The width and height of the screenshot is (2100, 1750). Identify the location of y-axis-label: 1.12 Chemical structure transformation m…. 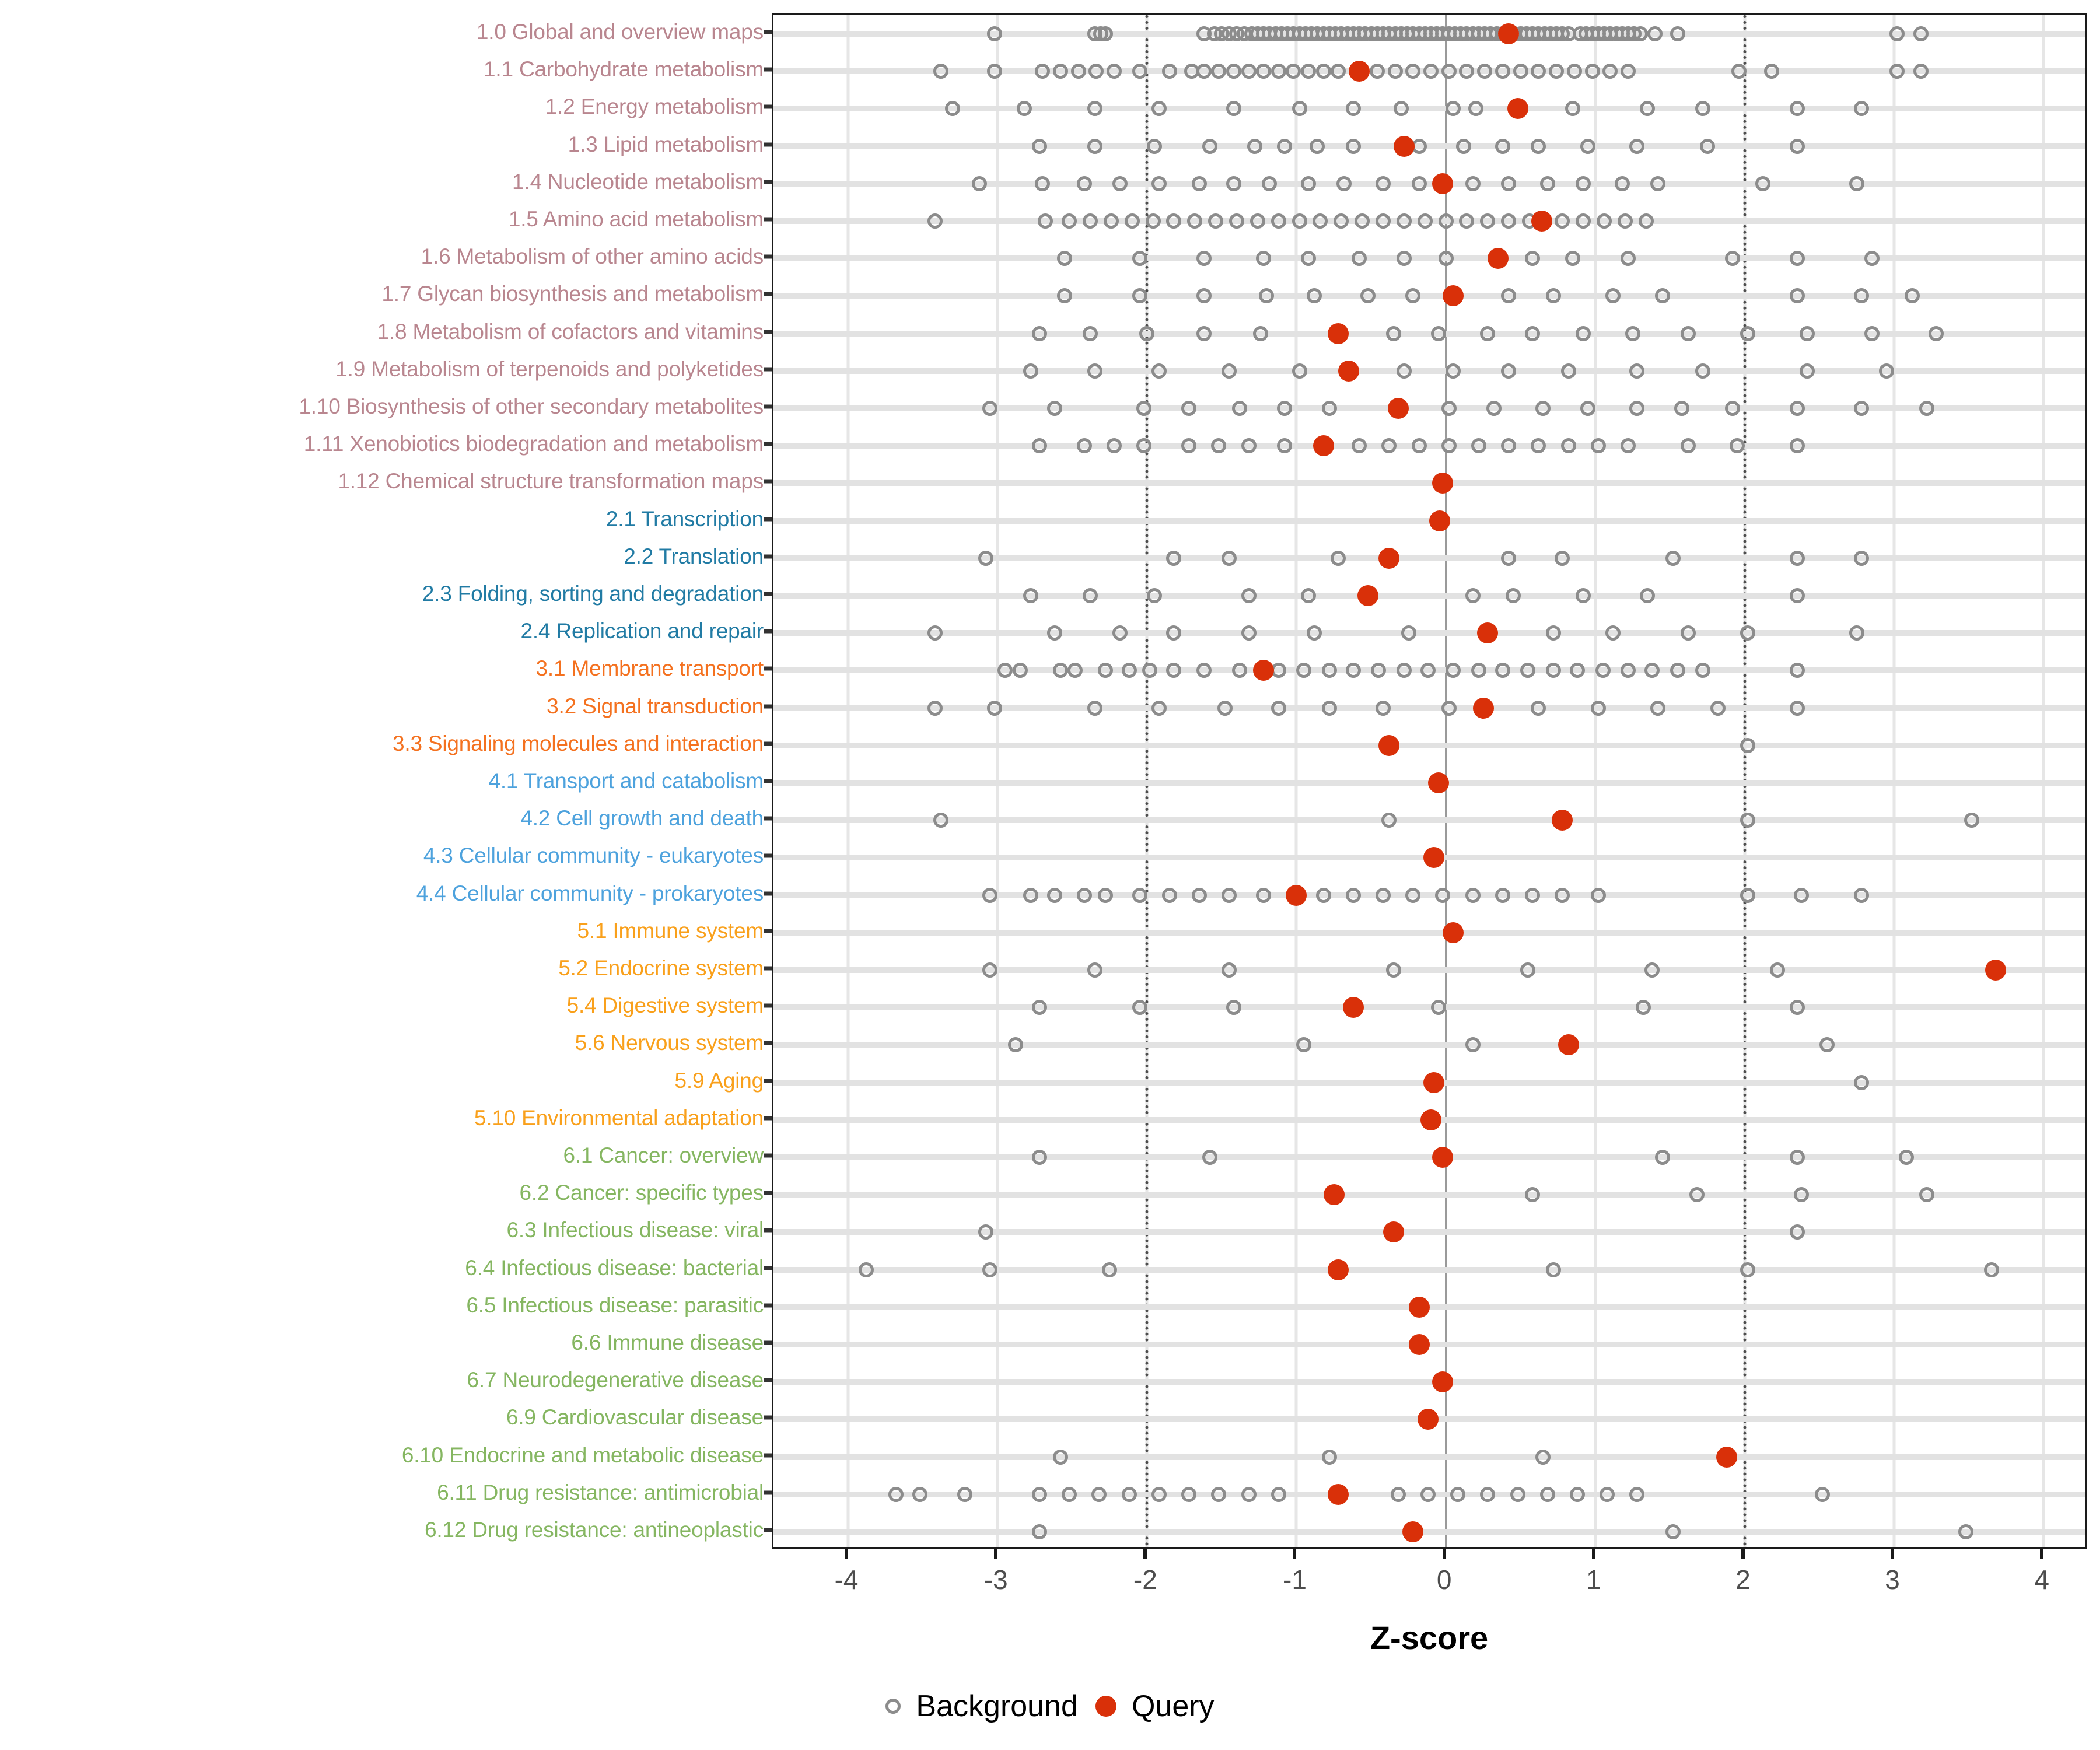
(551, 481).